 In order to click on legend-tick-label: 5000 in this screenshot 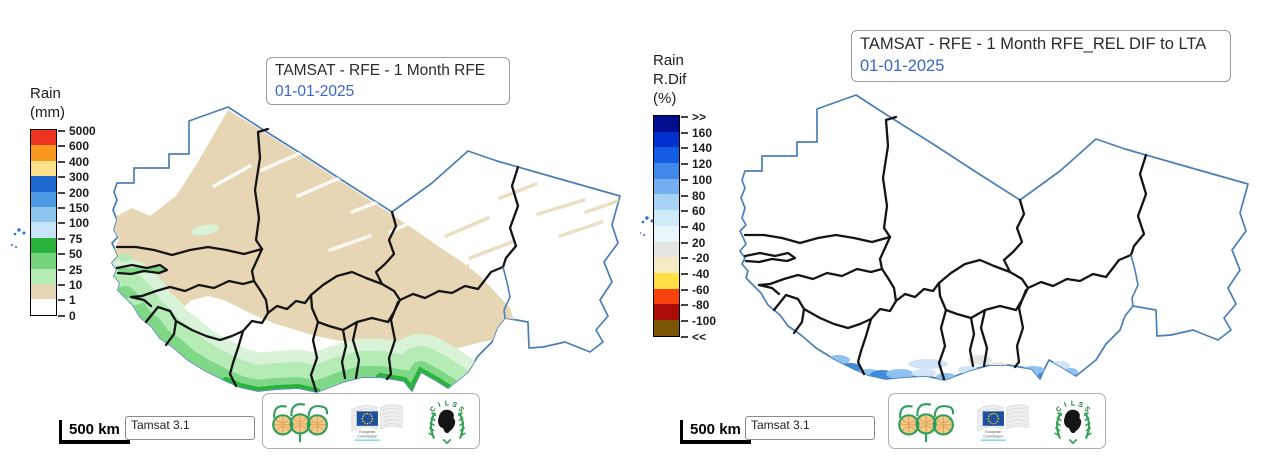, I will do `click(82, 131)`.